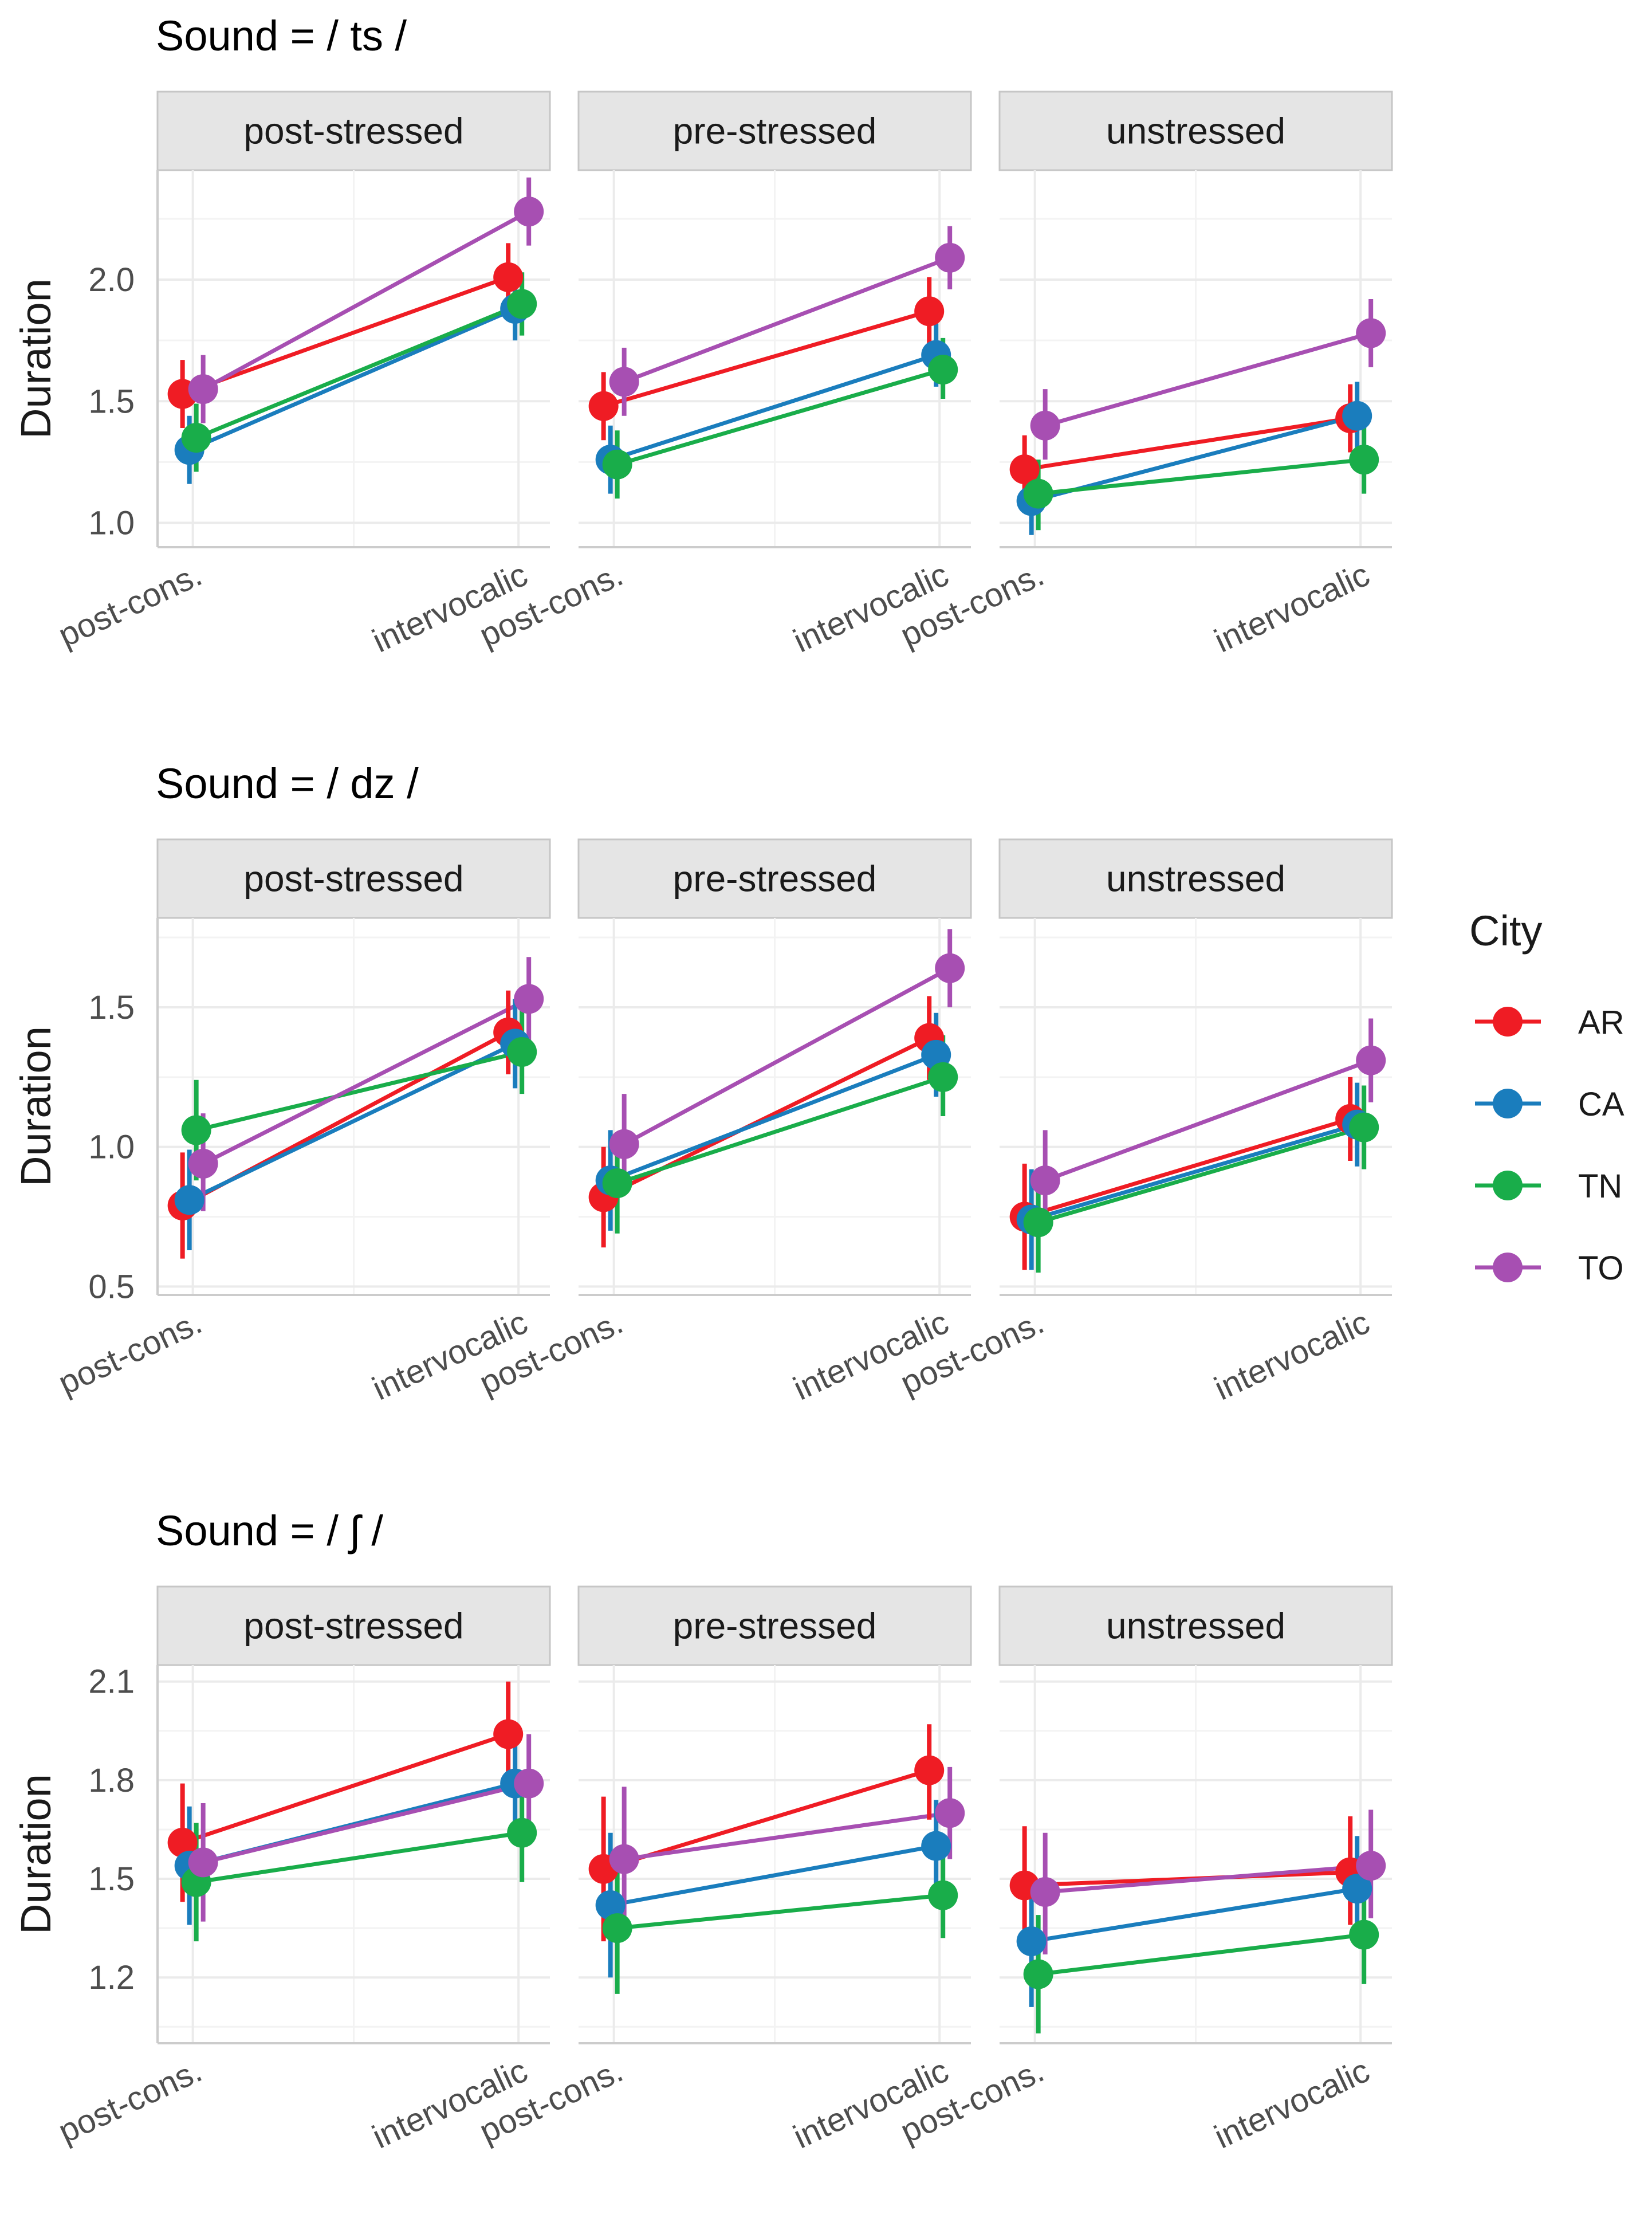  What do you see at coordinates (1601, 1104) in the screenshot?
I see `legend-label: CA` at bounding box center [1601, 1104].